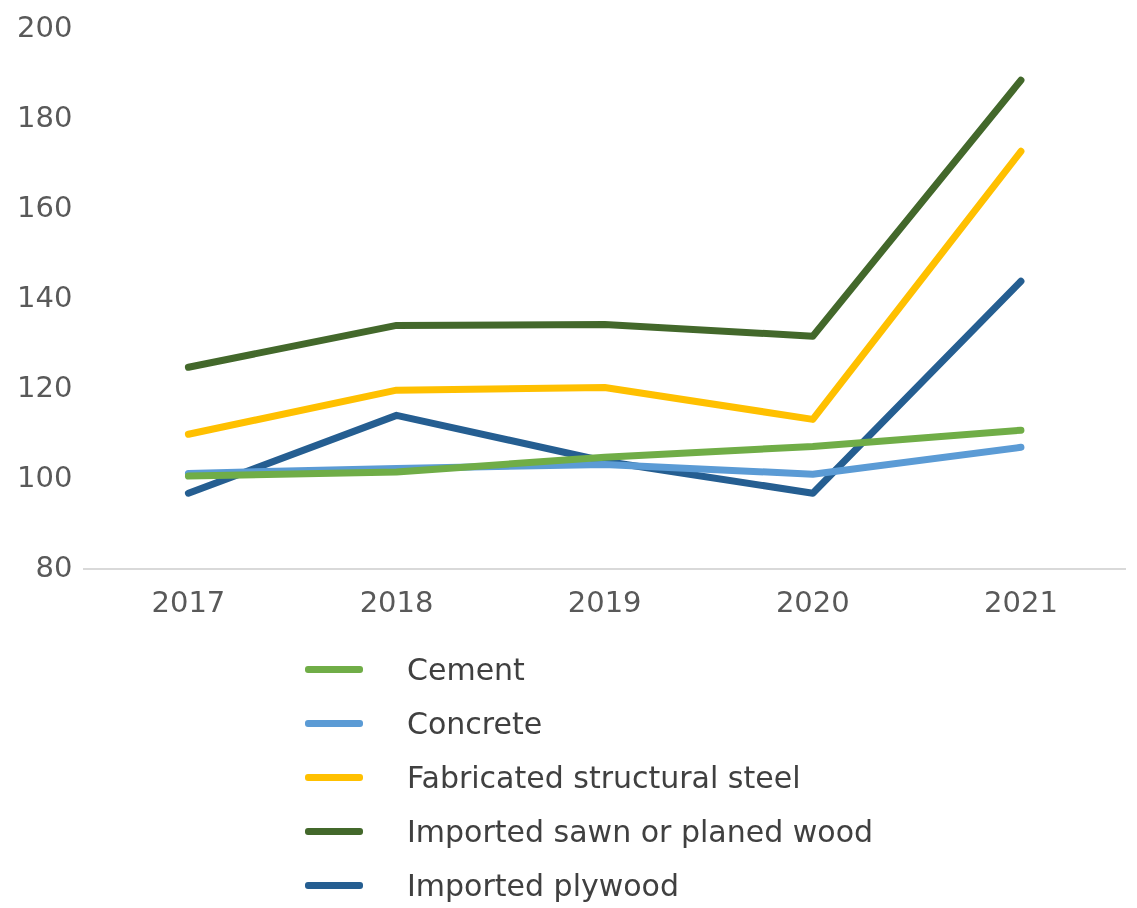 The width and height of the screenshot is (1137, 908). I want to click on legend-label: Fabricated structural steel, so click(604, 777).